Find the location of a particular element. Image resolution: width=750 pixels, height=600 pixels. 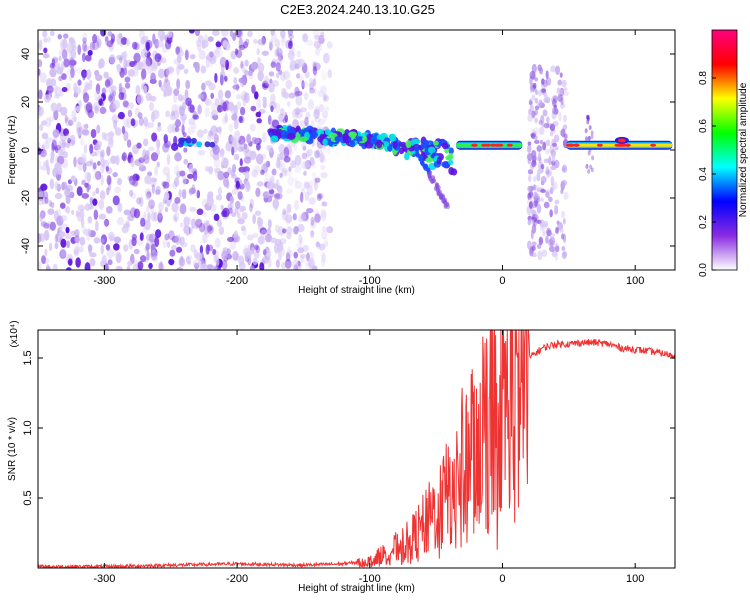

y-axis-label: SNR (10 * v/v) is located at coordinates (12, 449).